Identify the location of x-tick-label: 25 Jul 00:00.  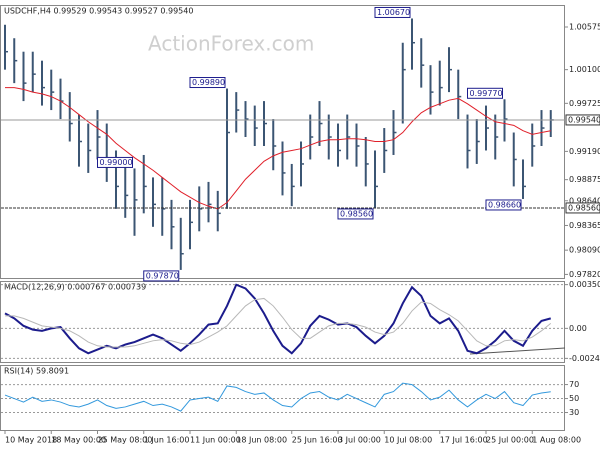
(510, 440).